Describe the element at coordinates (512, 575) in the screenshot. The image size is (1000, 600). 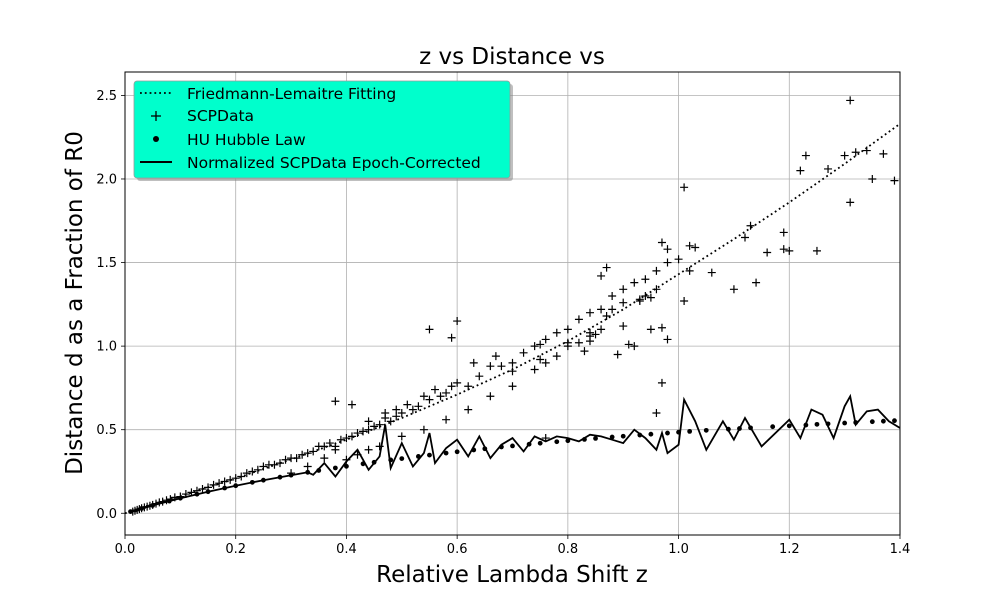
I see `x-axis-label: Relative Lambda Shift z` at that location.